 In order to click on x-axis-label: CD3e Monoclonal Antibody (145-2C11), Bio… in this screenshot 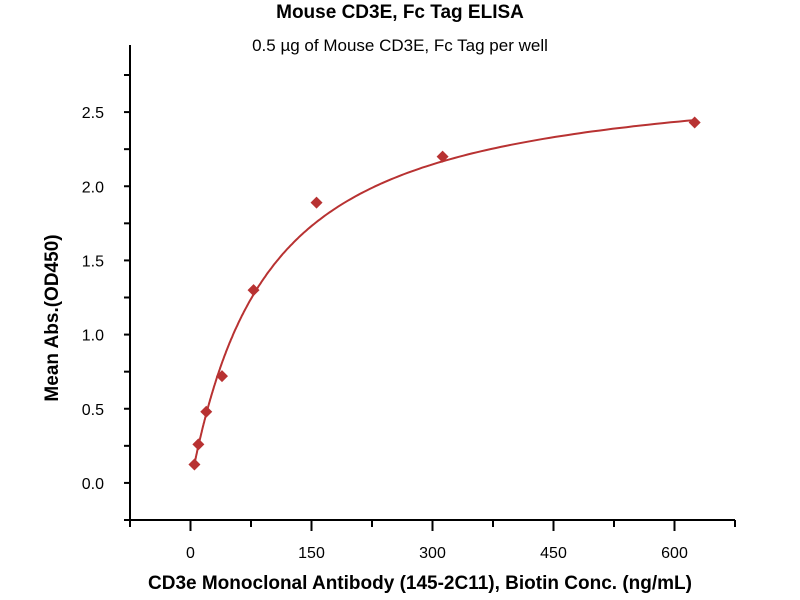, I will do `click(420, 583)`.